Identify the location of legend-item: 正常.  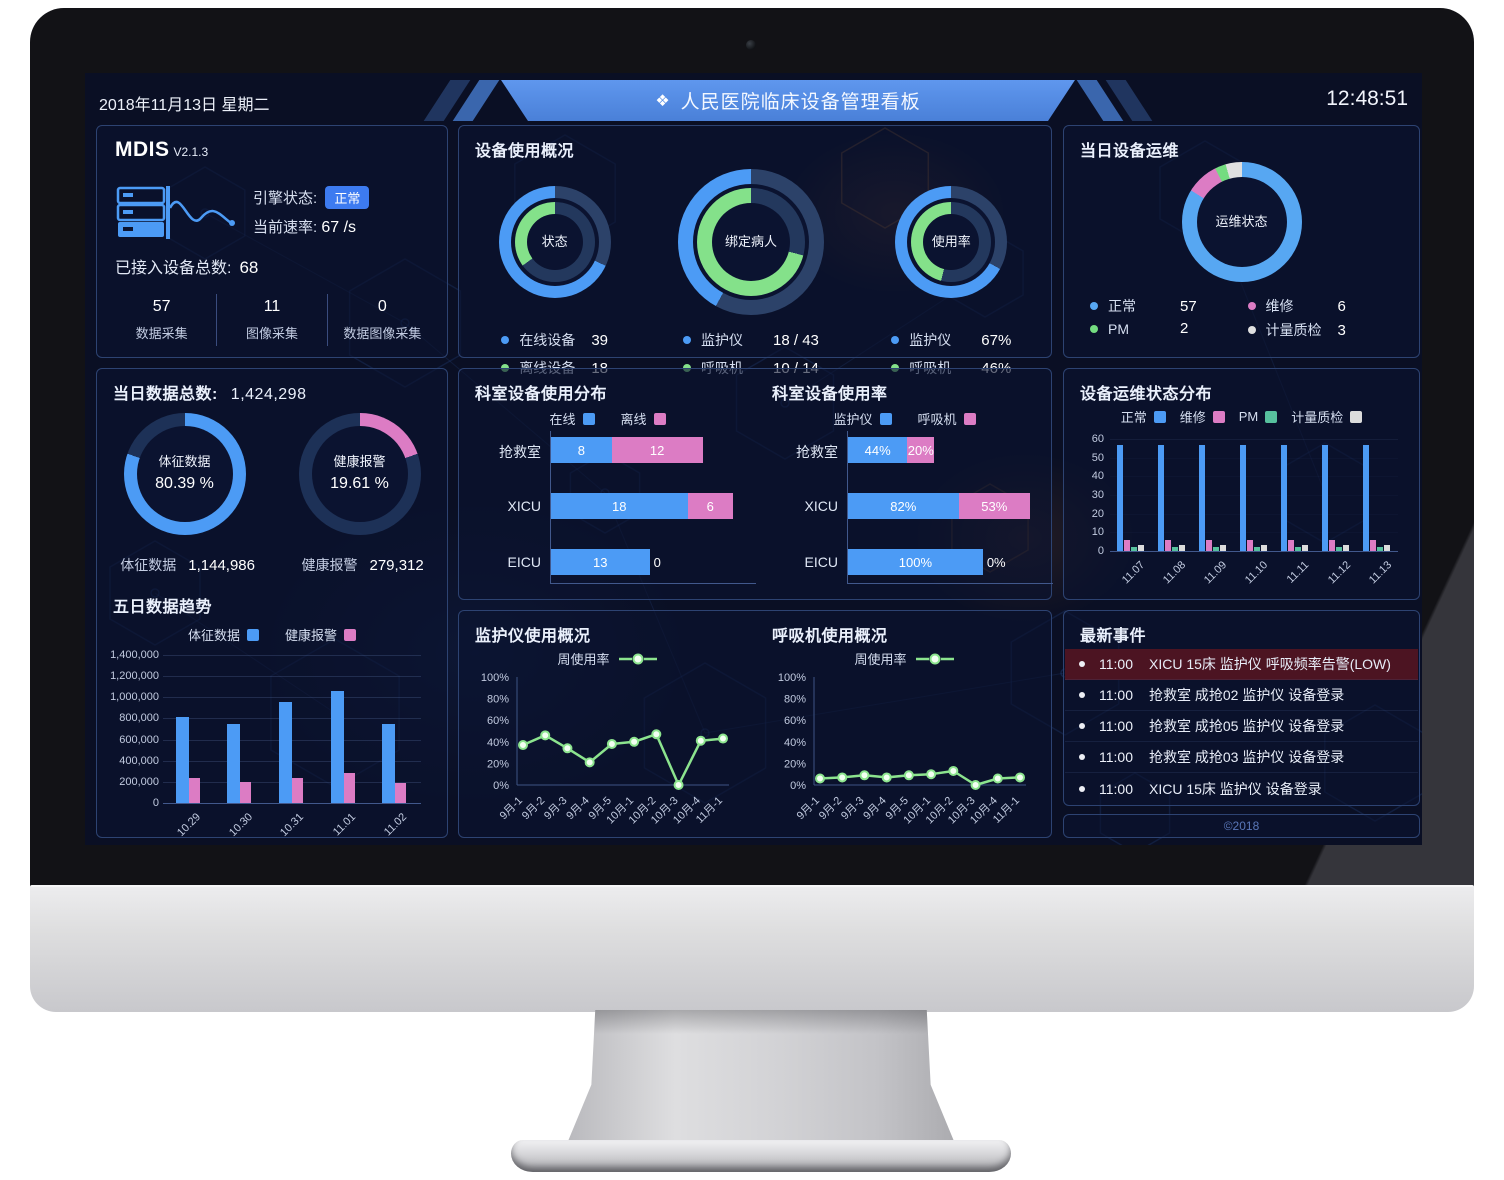
(1143, 416).